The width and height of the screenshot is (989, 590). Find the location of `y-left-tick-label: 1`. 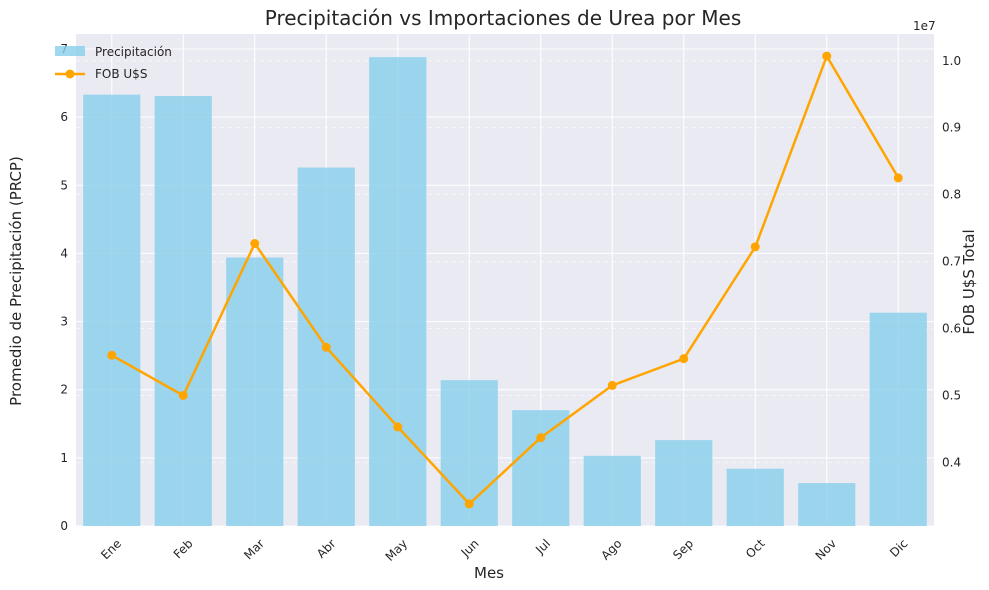

y-left-tick-label: 1 is located at coordinates (64, 458).